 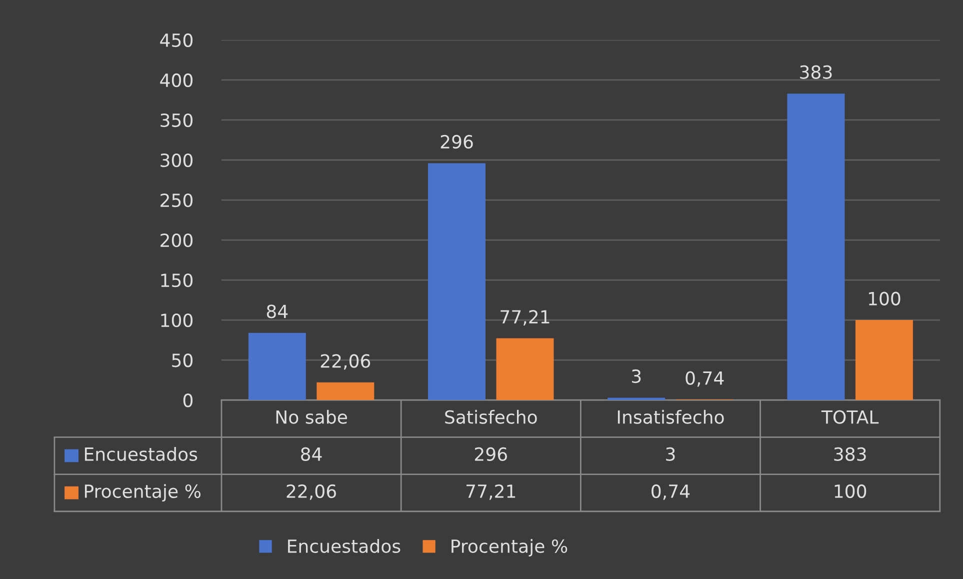 I want to click on text: 0,74, so click(x=705, y=379).